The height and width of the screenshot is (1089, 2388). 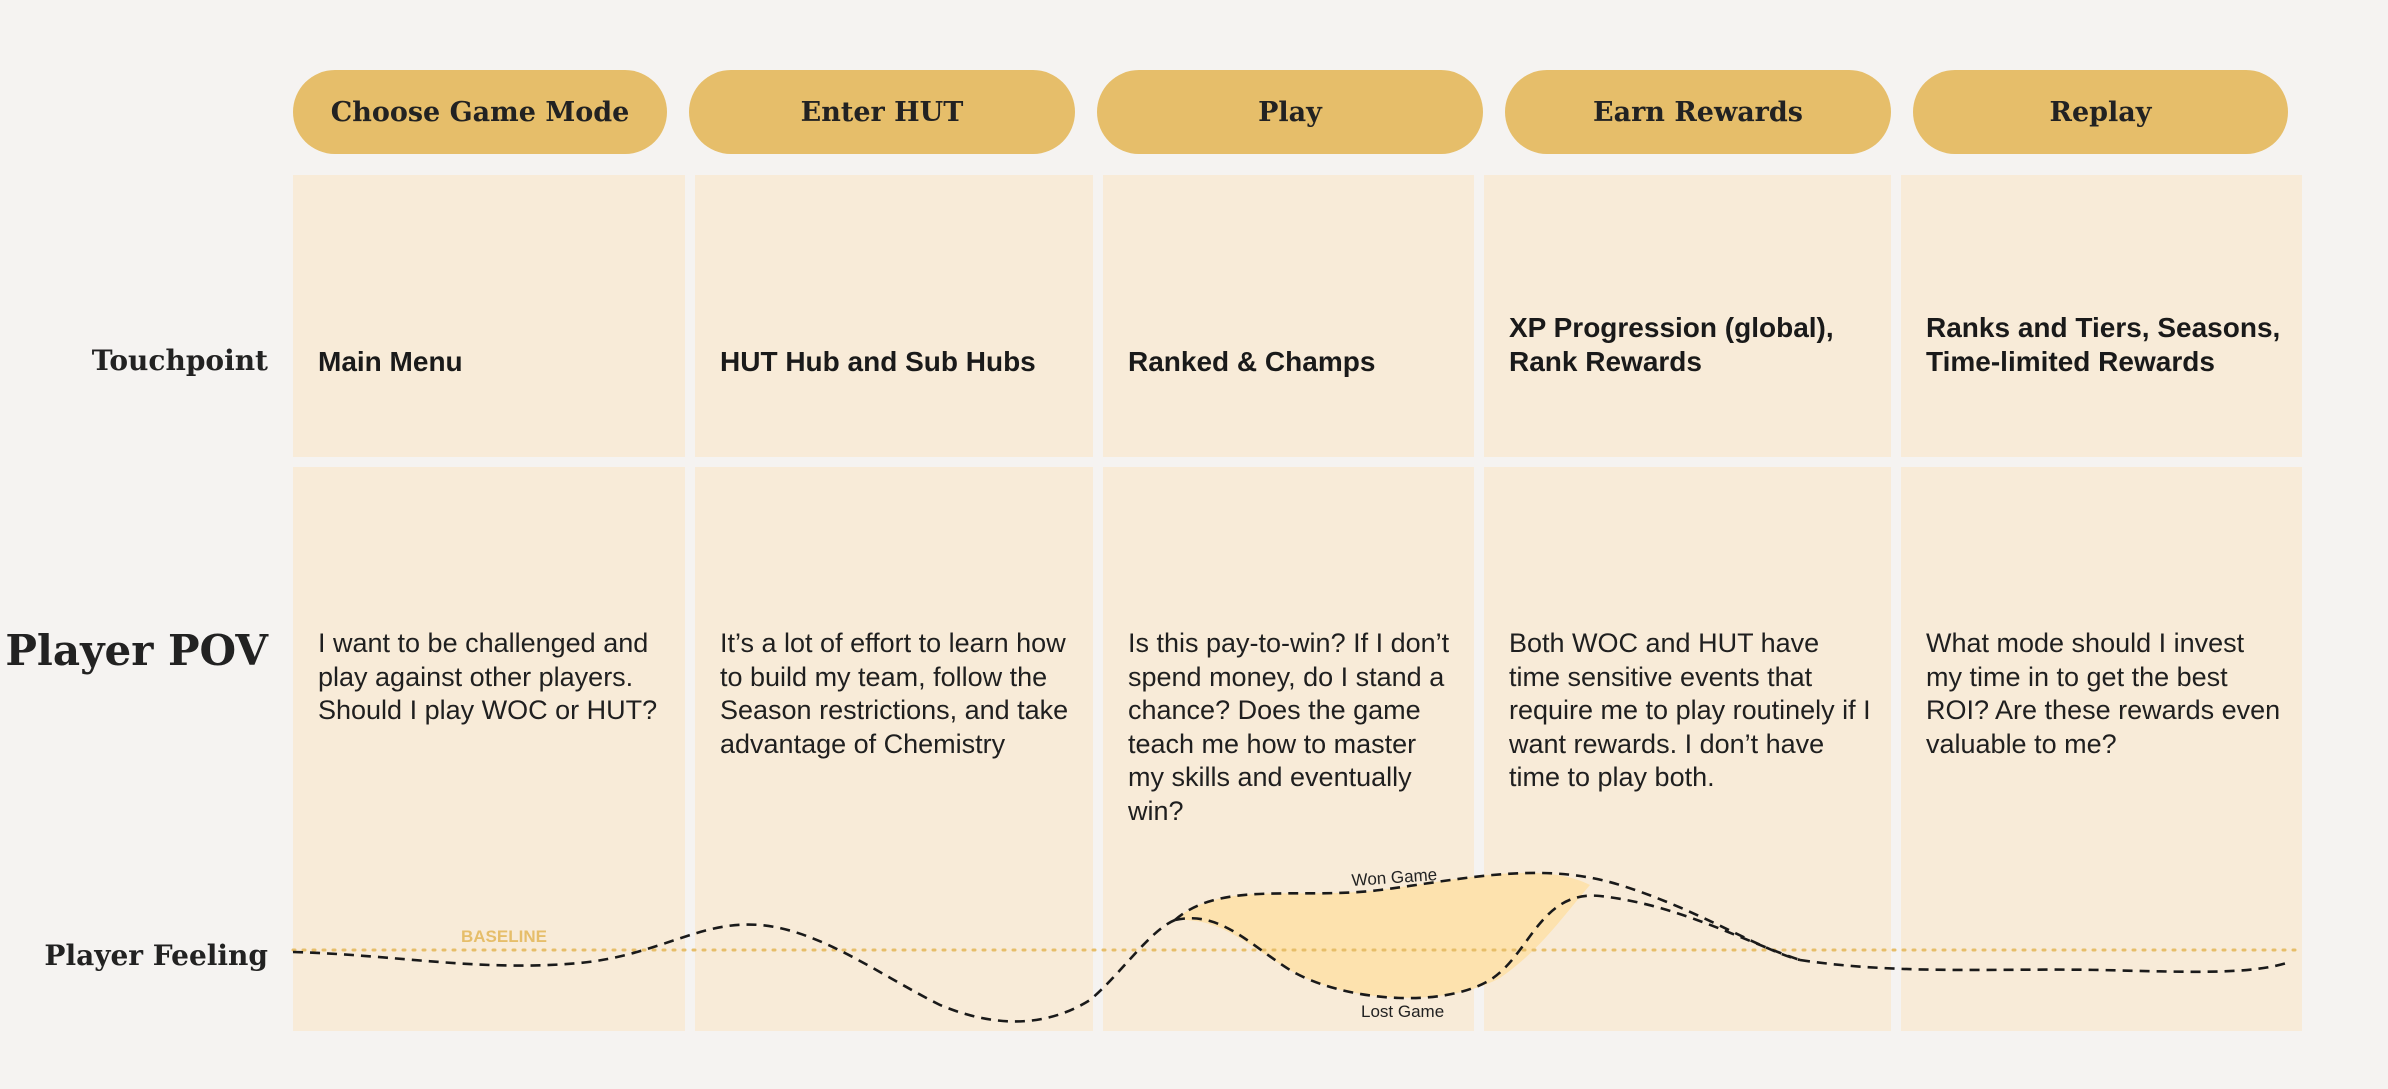 What do you see at coordinates (2100, 112) in the screenshot?
I see `stage-pill-replay: Replay` at bounding box center [2100, 112].